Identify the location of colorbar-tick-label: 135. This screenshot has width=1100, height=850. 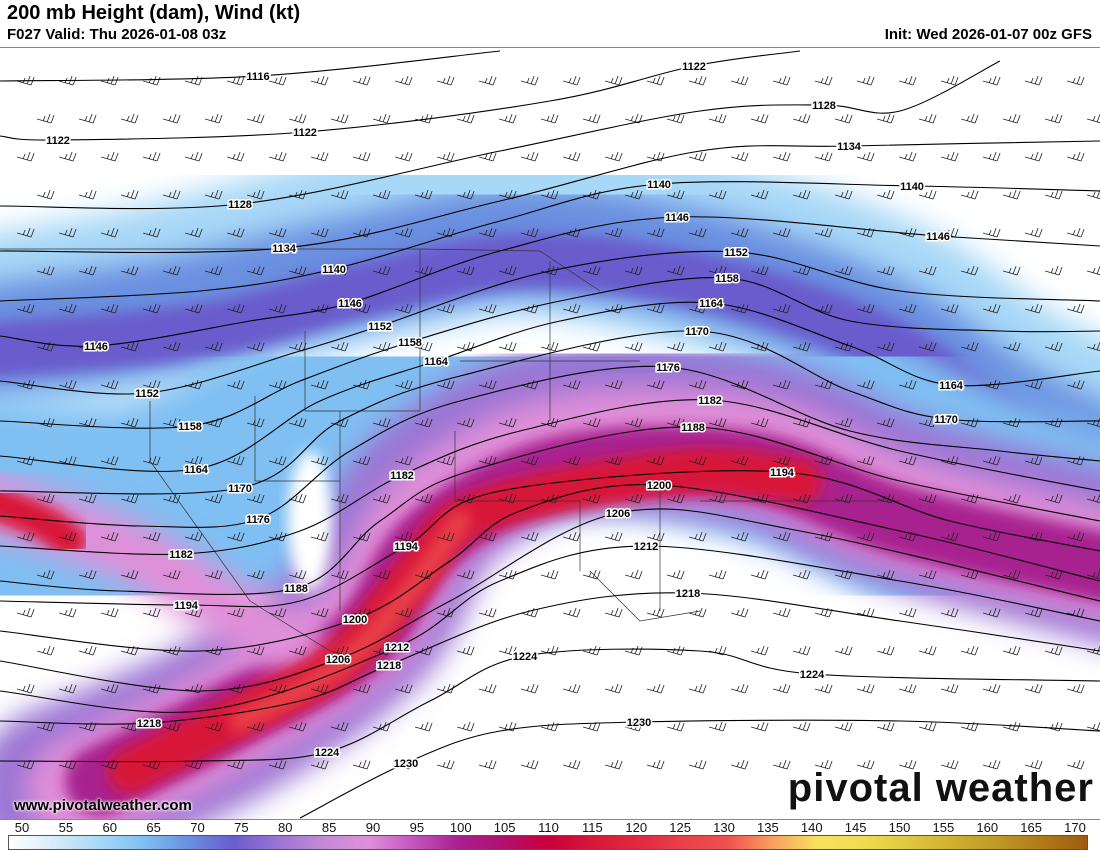
(768, 827).